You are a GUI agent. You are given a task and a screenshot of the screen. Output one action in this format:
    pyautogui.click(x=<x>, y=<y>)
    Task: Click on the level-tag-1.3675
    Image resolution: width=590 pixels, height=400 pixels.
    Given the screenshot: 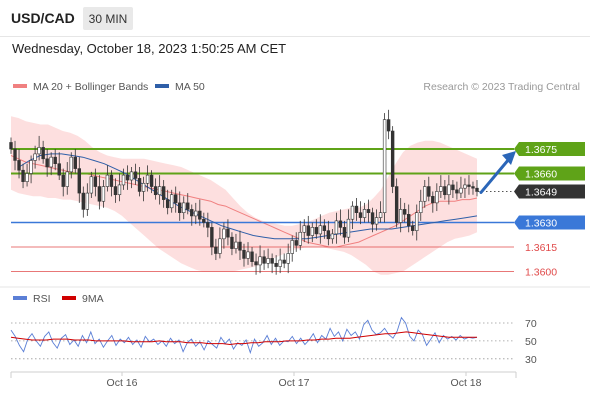 What is the action you would take?
    pyautogui.click(x=549, y=148)
    